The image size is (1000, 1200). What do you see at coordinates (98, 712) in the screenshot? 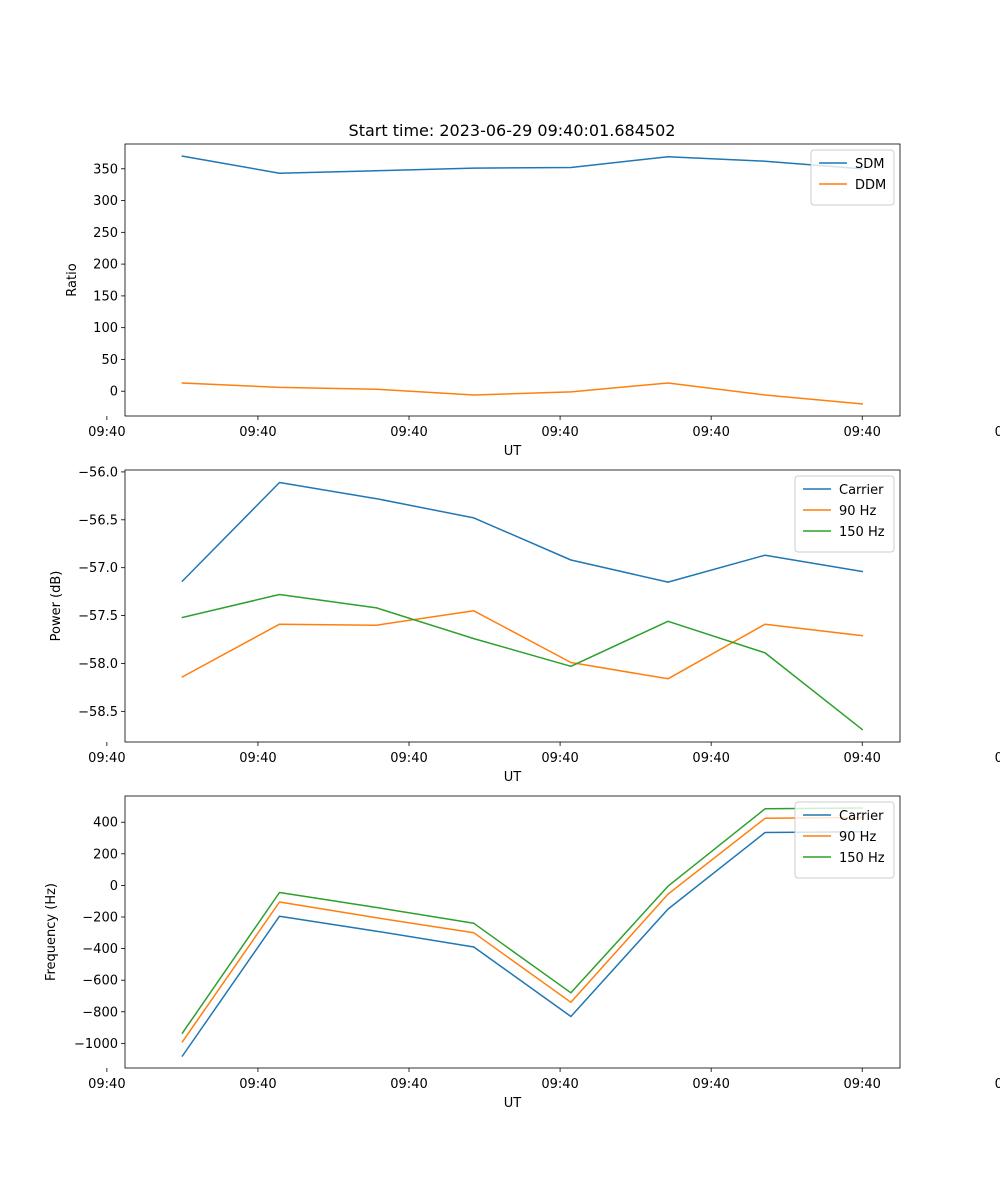
I see `y-tick-label: −58.5` at bounding box center [98, 712].